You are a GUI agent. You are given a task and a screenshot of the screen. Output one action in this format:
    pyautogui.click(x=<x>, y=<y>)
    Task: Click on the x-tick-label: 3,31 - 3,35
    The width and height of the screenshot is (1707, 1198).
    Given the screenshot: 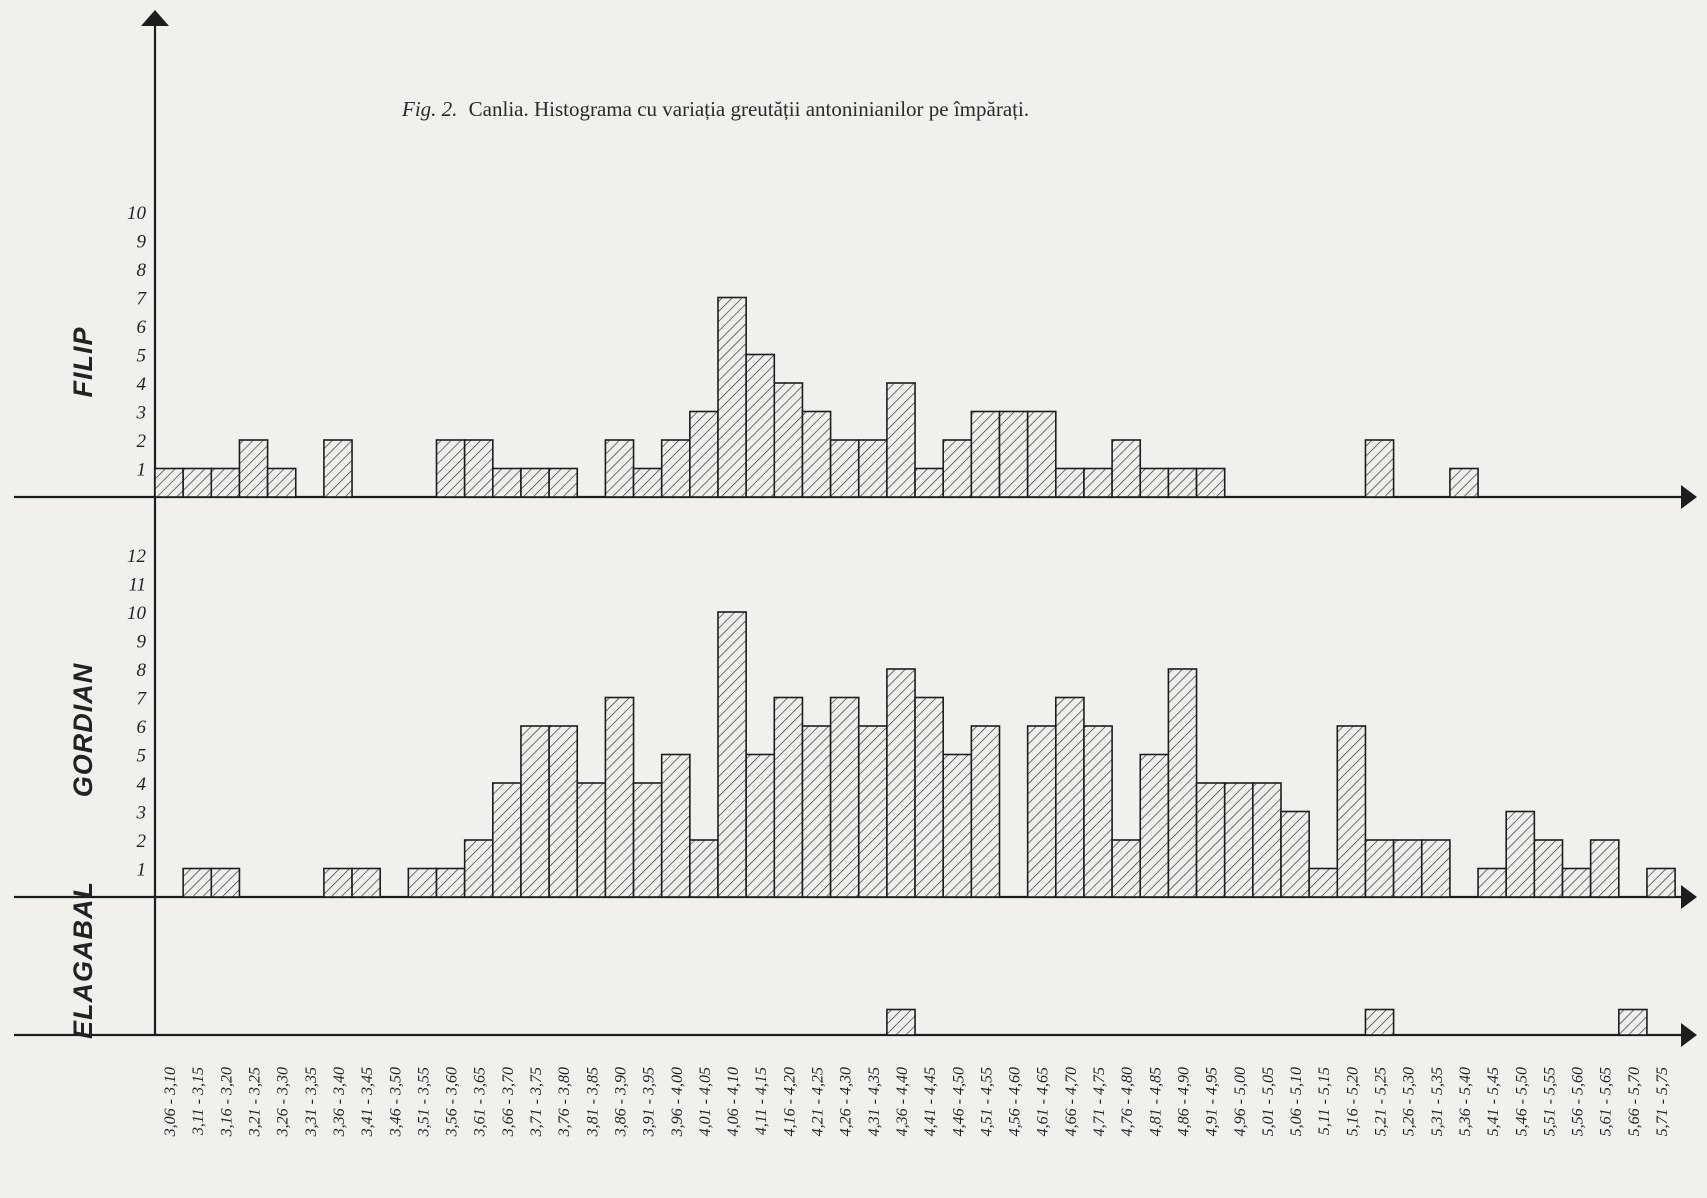 What is the action you would take?
    pyautogui.click(x=311, y=1102)
    